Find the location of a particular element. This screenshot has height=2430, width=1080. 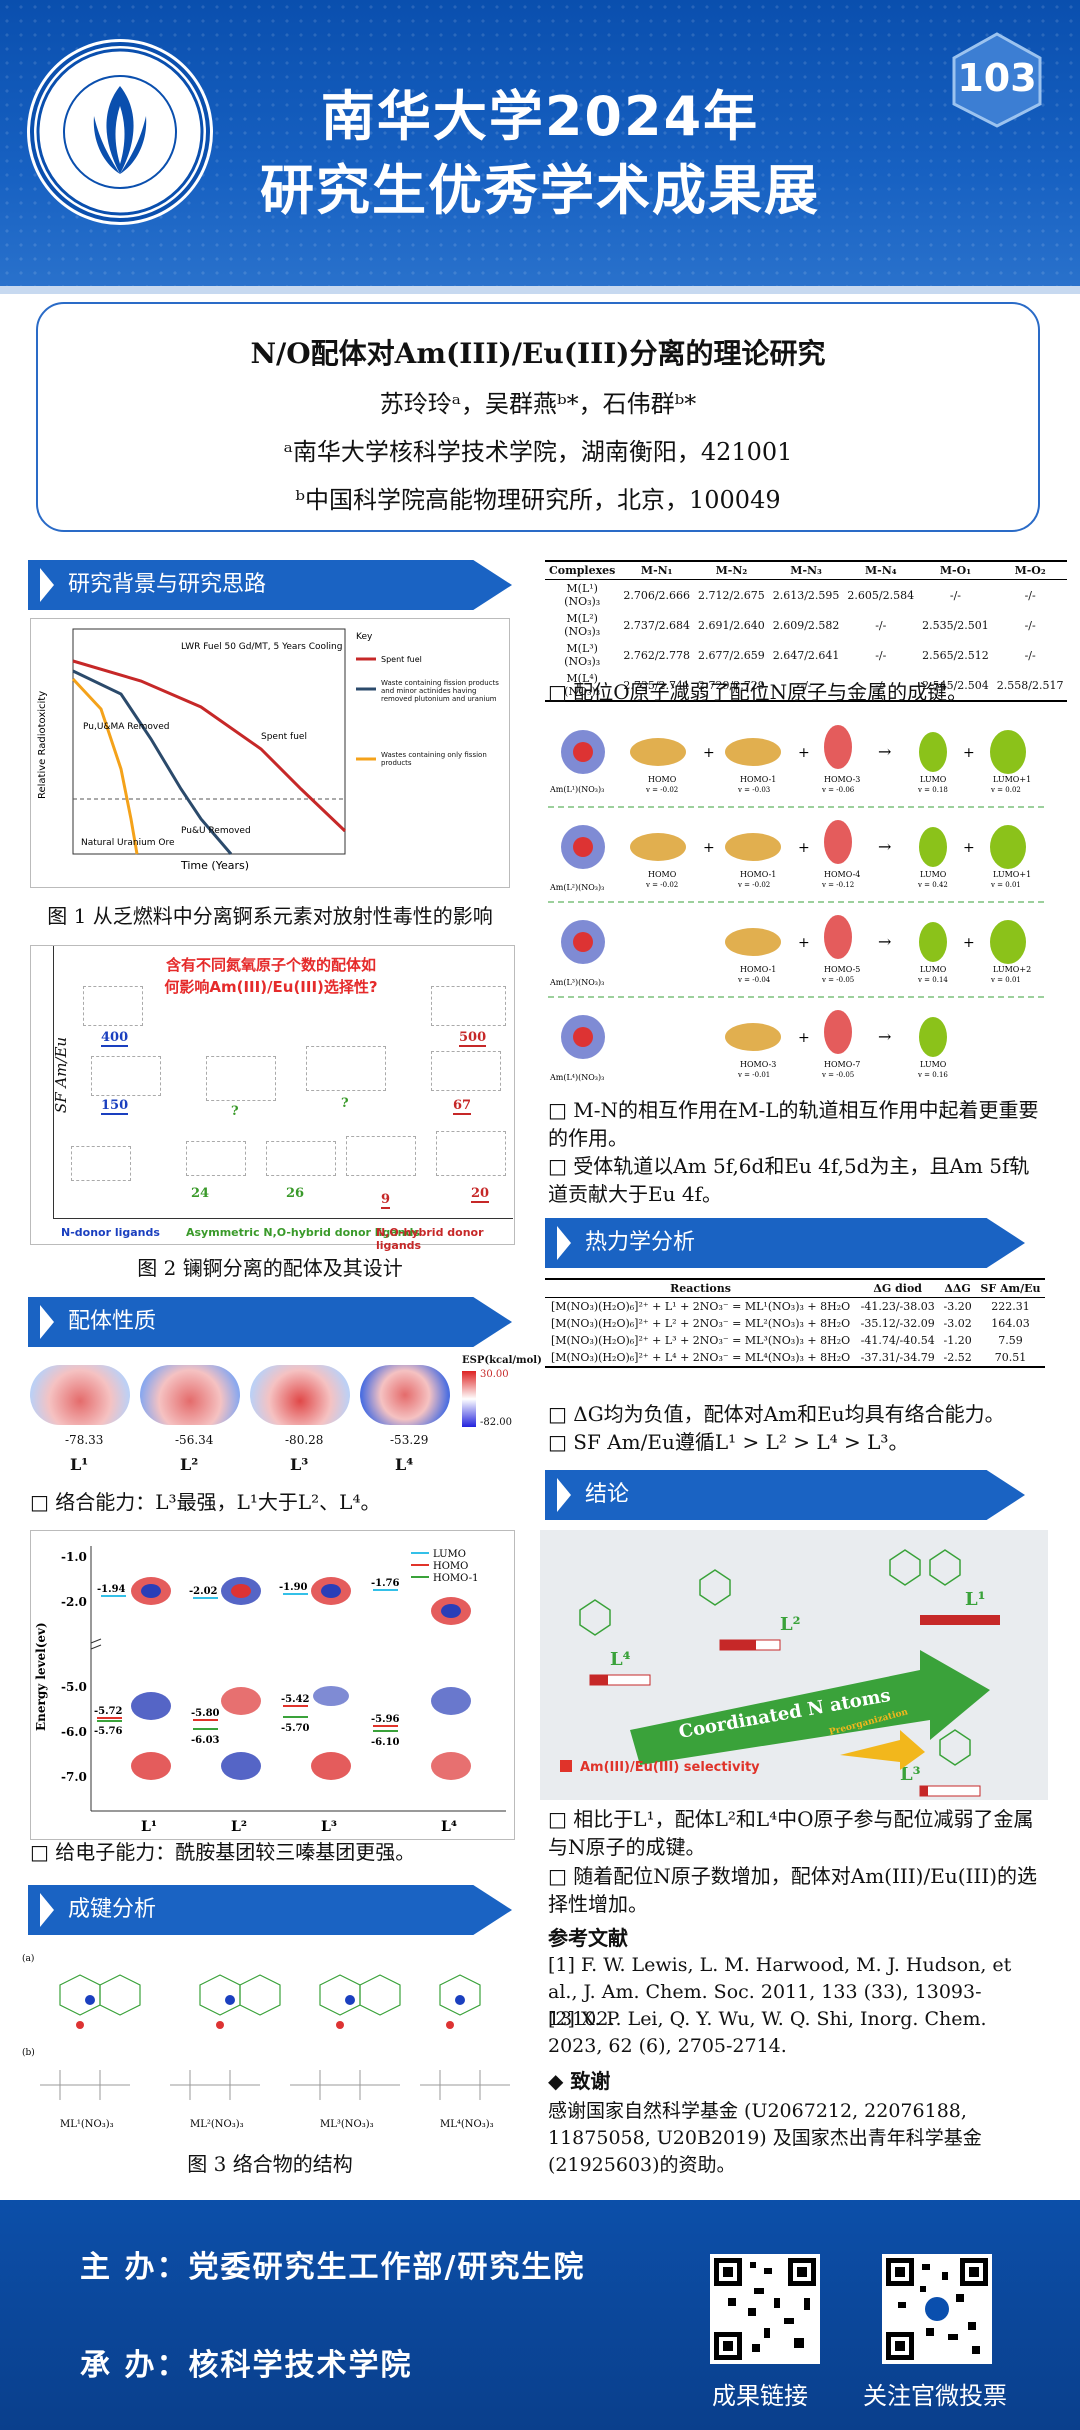

svg-text: ML¹(NO₃)₃ is located at coordinates (87, 2124).